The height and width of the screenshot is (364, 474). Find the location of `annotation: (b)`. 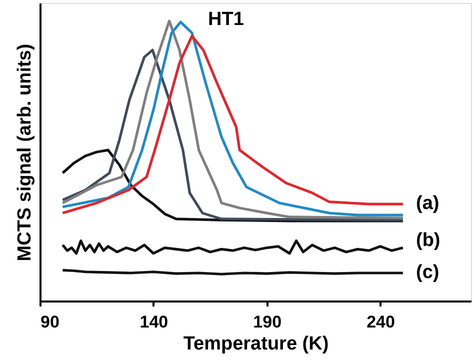

annotation: (b) is located at coordinates (428, 240).